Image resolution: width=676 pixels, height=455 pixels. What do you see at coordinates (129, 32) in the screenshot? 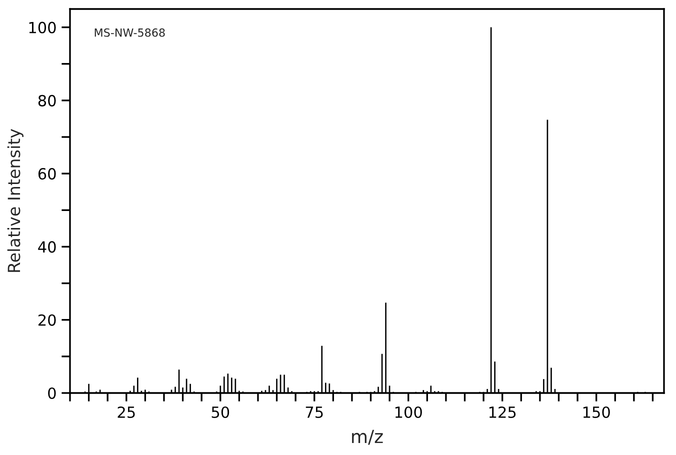
I see `annotation: MS-NW-5868` at bounding box center [129, 32].